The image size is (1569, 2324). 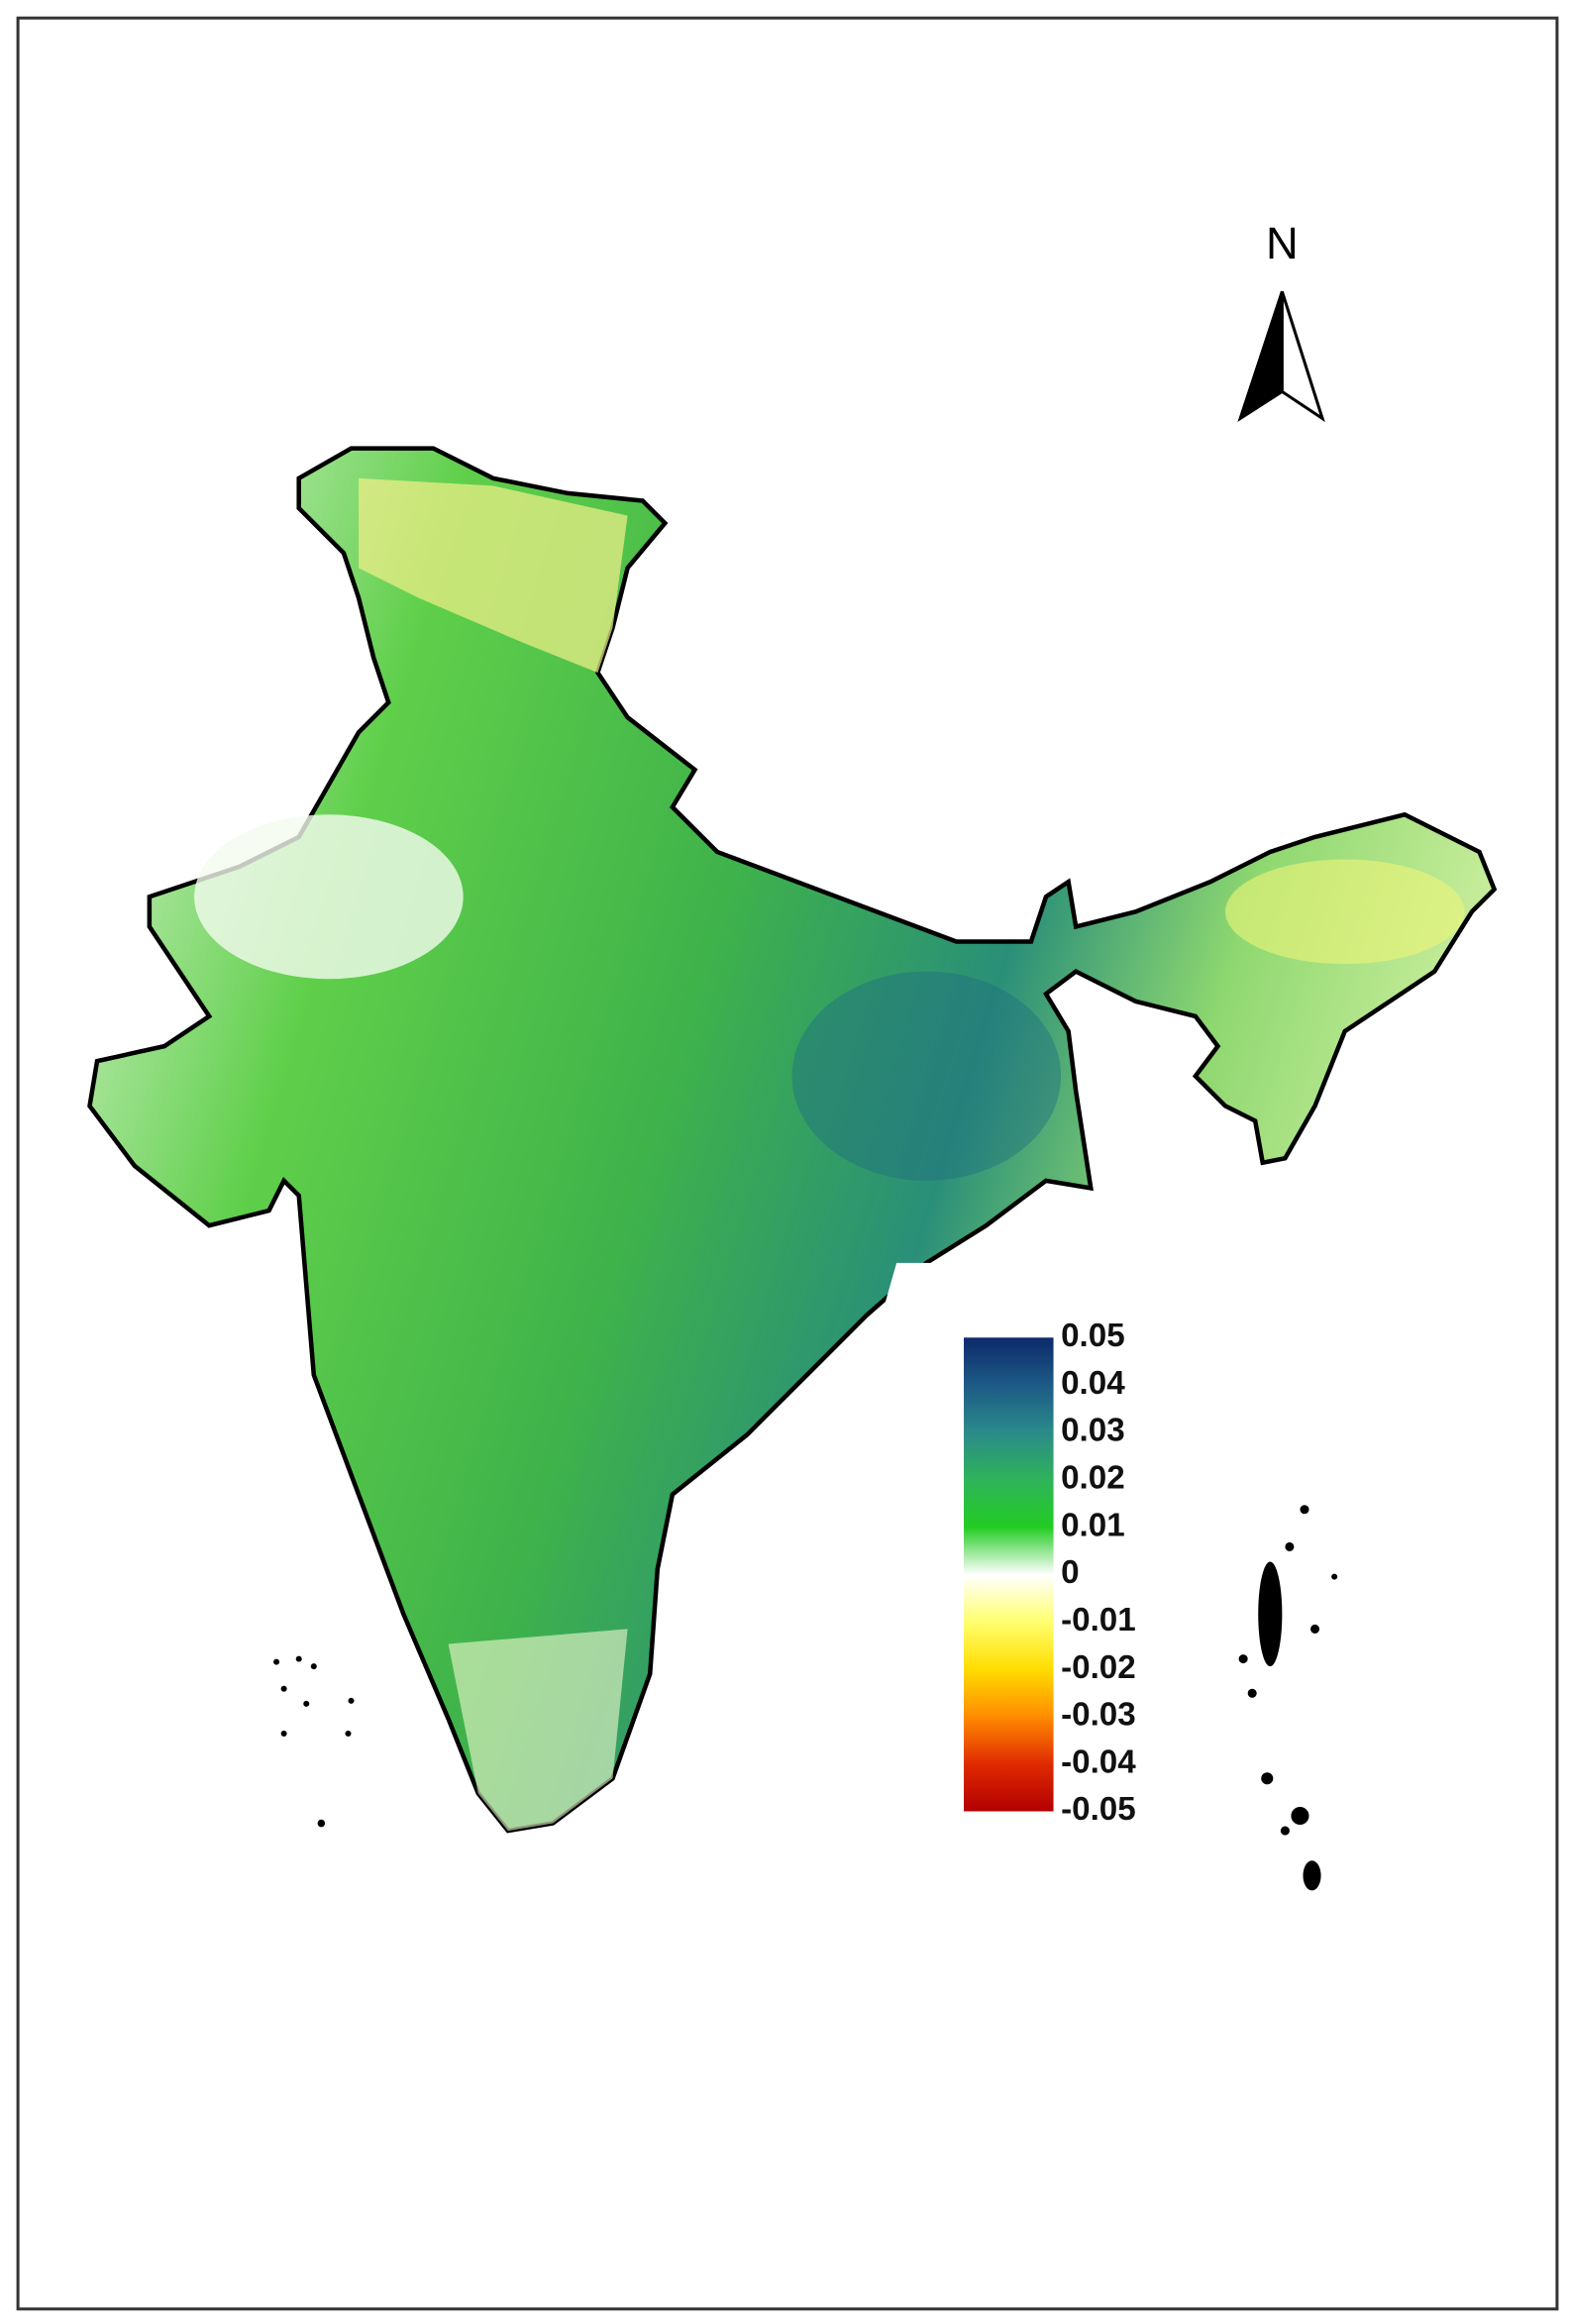 What do you see at coordinates (1345, 912) in the screenshot?
I see `northeast-highland` at bounding box center [1345, 912].